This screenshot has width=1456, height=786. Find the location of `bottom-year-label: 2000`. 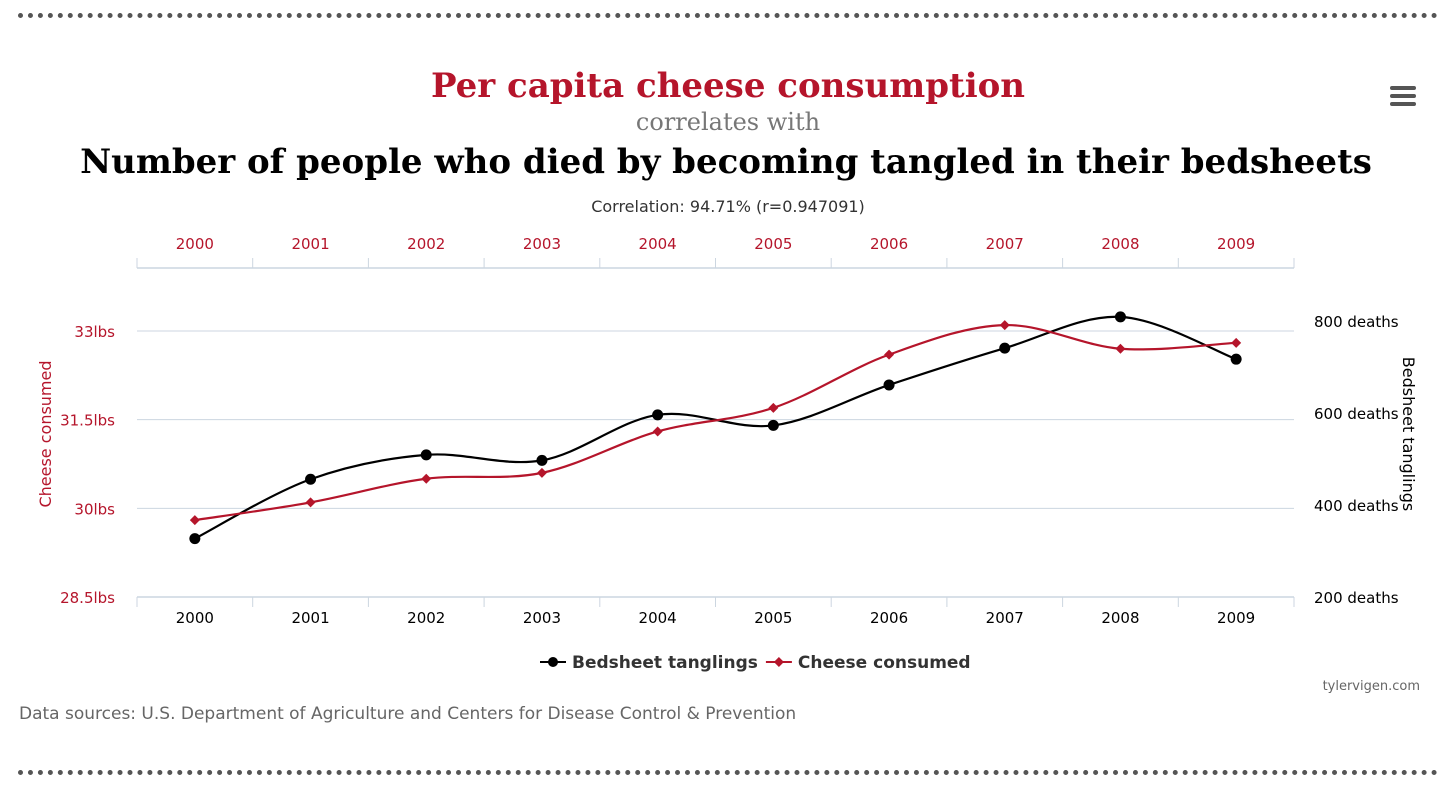

bottom-year-label: 2000 is located at coordinates (195, 618).